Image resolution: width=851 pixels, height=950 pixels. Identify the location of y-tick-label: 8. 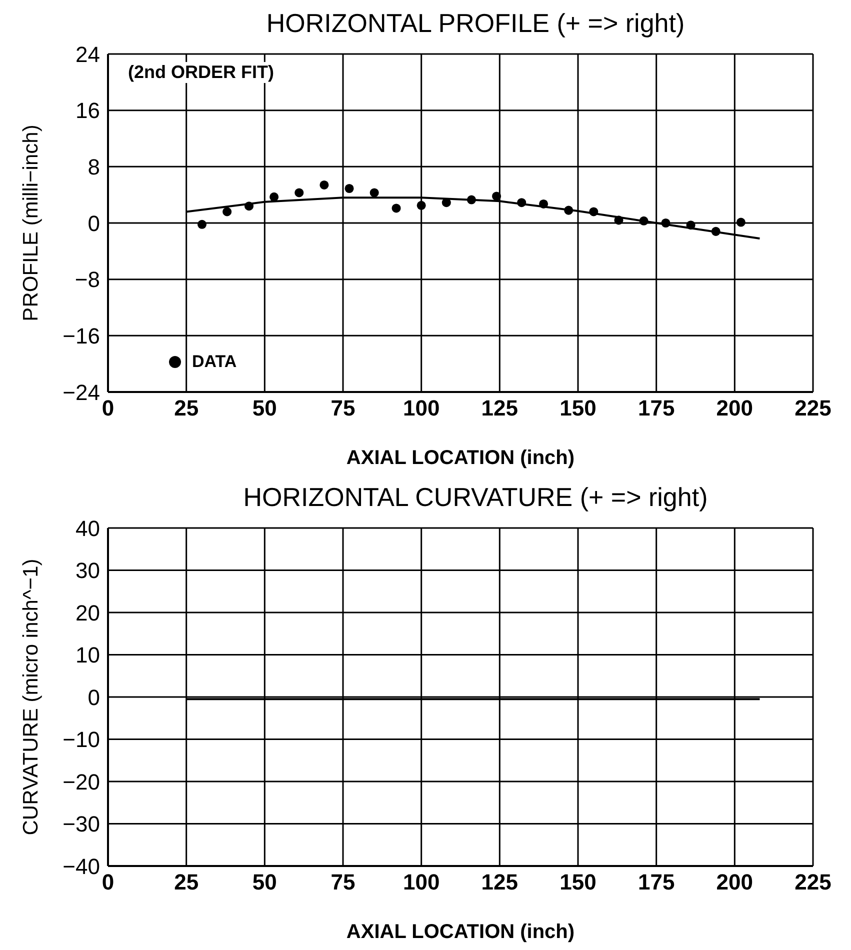
(94, 167).